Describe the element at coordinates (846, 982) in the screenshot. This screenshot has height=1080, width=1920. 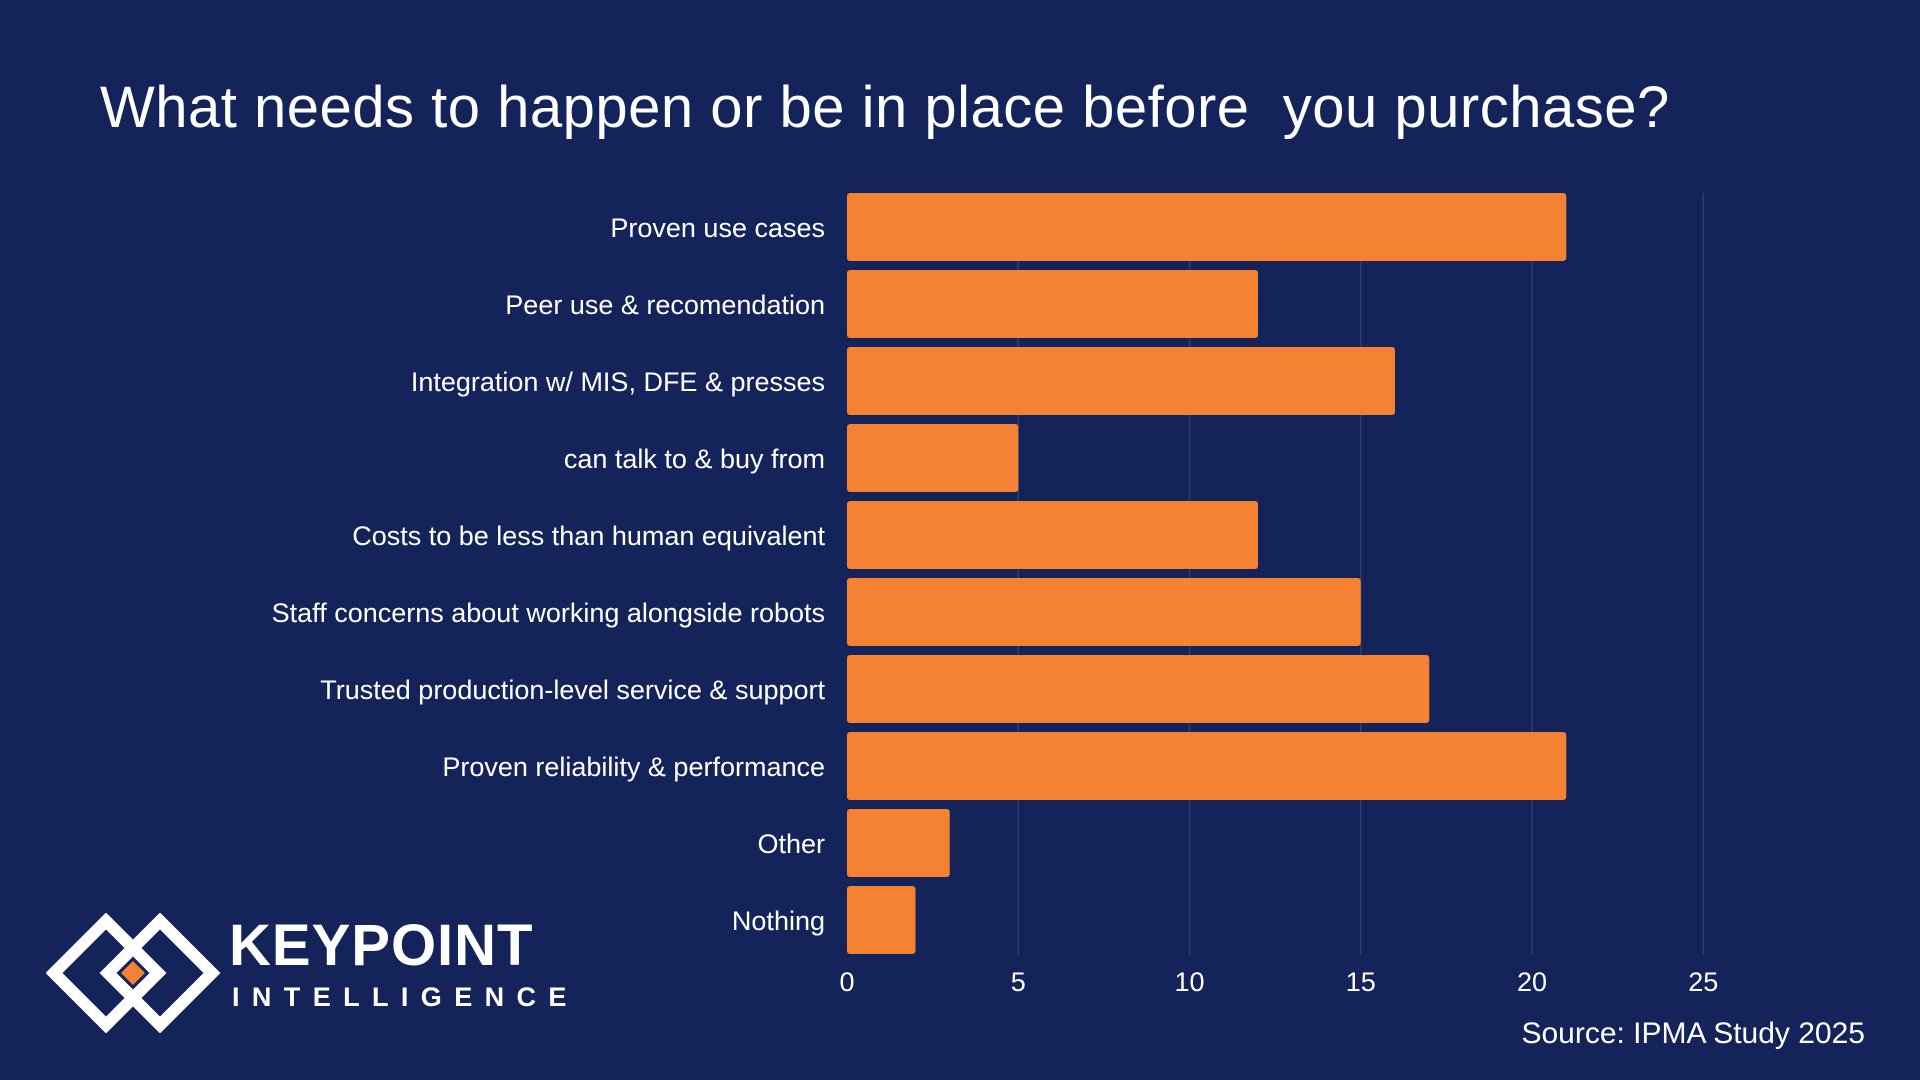
I see `x-tick-label: 0` at that location.